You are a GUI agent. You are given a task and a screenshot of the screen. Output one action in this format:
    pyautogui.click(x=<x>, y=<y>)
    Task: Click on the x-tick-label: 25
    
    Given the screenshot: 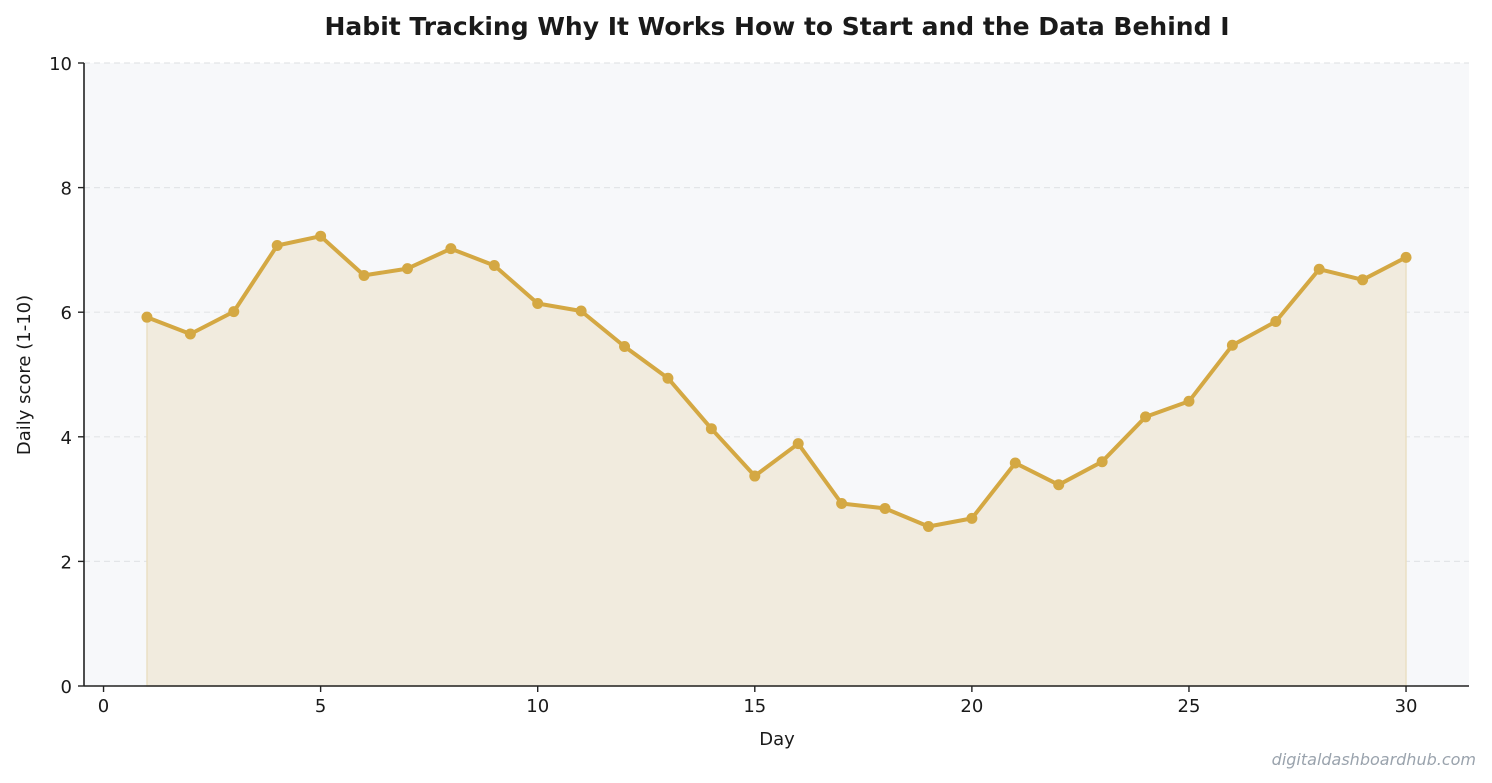 What is the action you would take?
    pyautogui.click(x=1189, y=706)
    